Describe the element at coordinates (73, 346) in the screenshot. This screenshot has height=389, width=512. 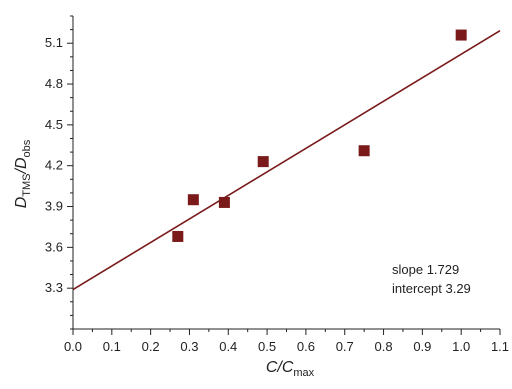
I see `x-tick-label: 0.0` at that location.